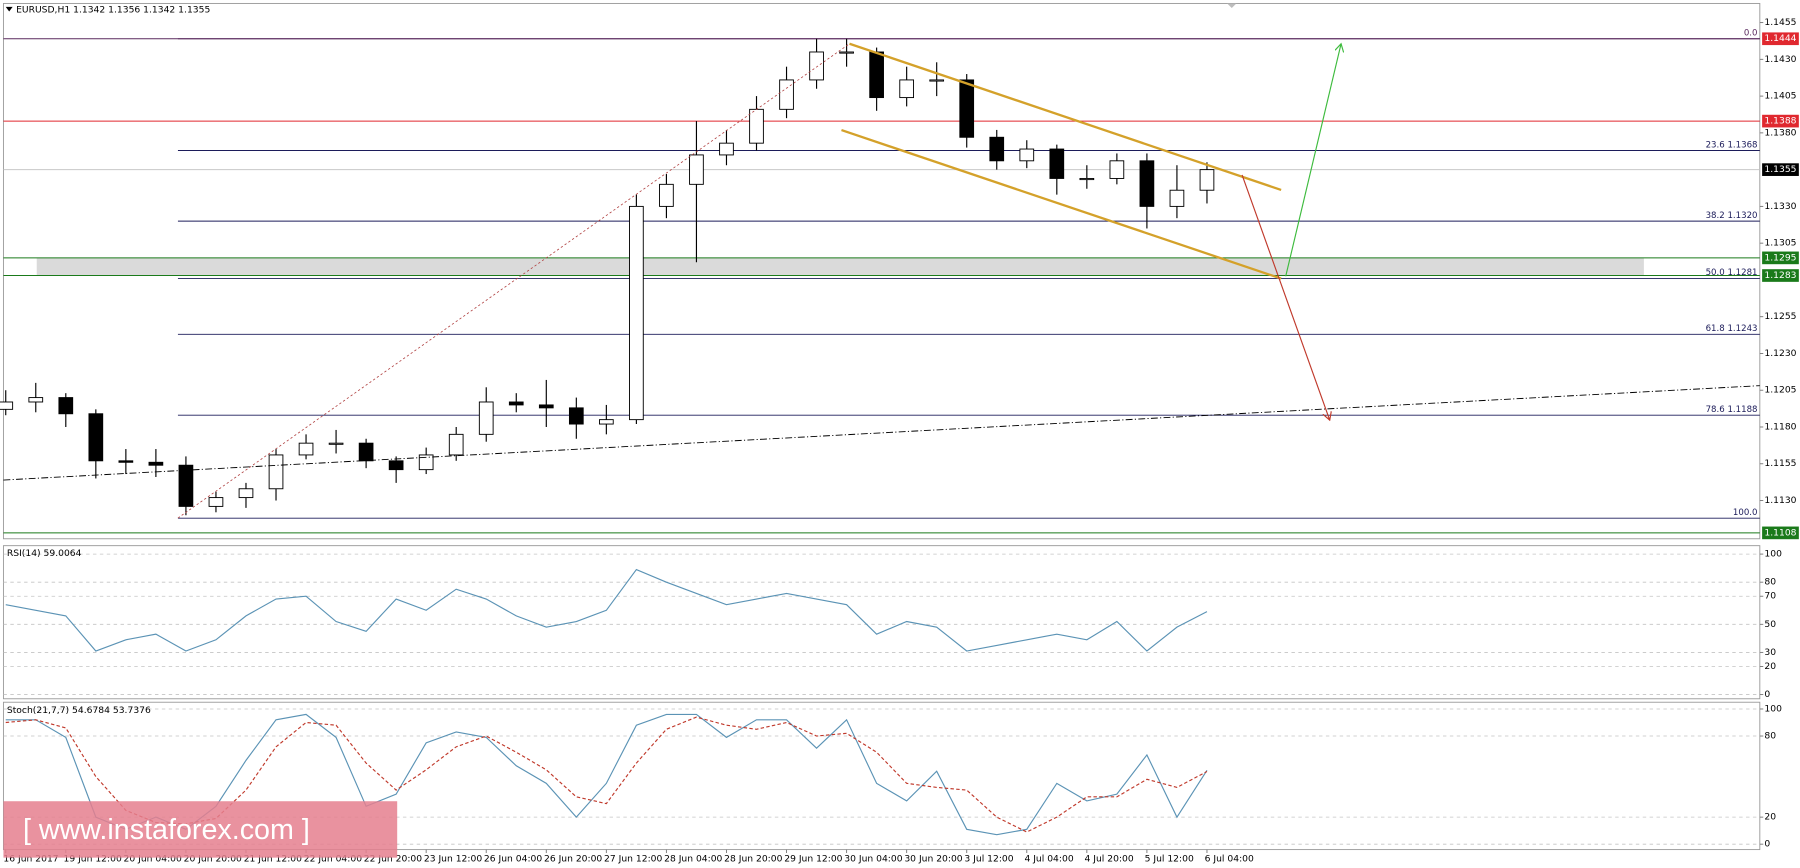 The height and width of the screenshot is (868, 1800). What do you see at coordinates (840, 266) in the screenshot?
I see `support-zone` at bounding box center [840, 266].